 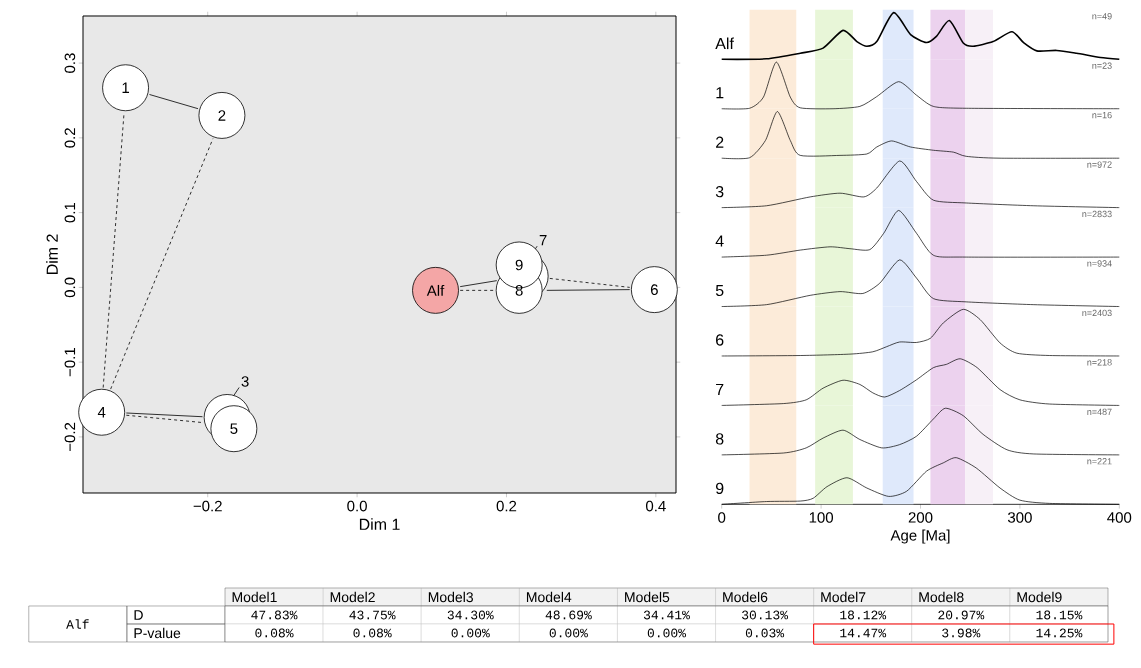 I want to click on y-tick-label: −0.1, so click(x=70, y=362).